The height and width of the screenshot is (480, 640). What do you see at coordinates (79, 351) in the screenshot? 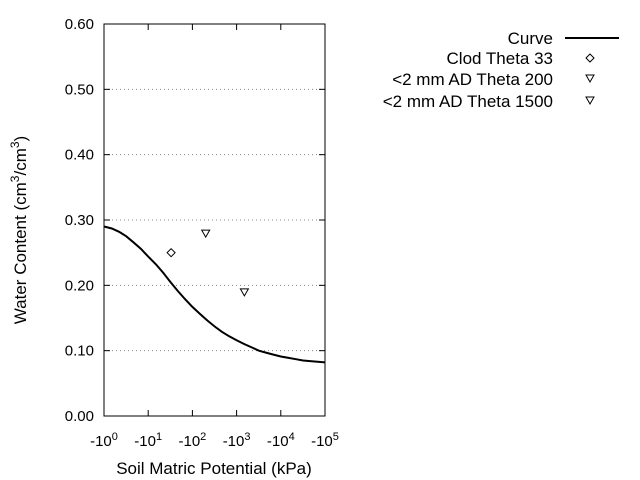
I see `y-tick-label: 0.10` at bounding box center [79, 351].